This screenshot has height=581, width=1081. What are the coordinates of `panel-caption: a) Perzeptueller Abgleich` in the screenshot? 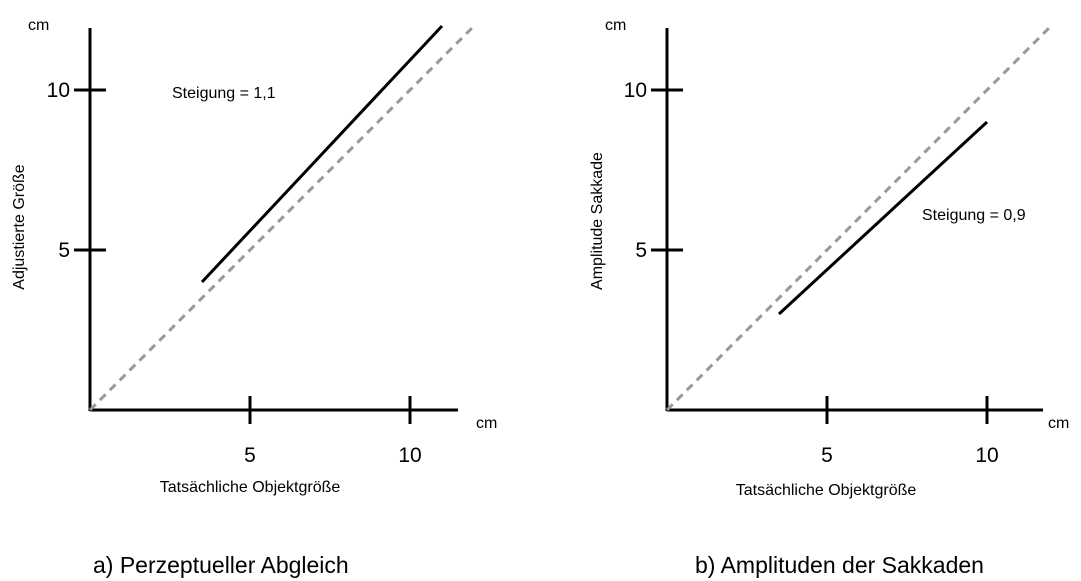 It's located at (221, 565).